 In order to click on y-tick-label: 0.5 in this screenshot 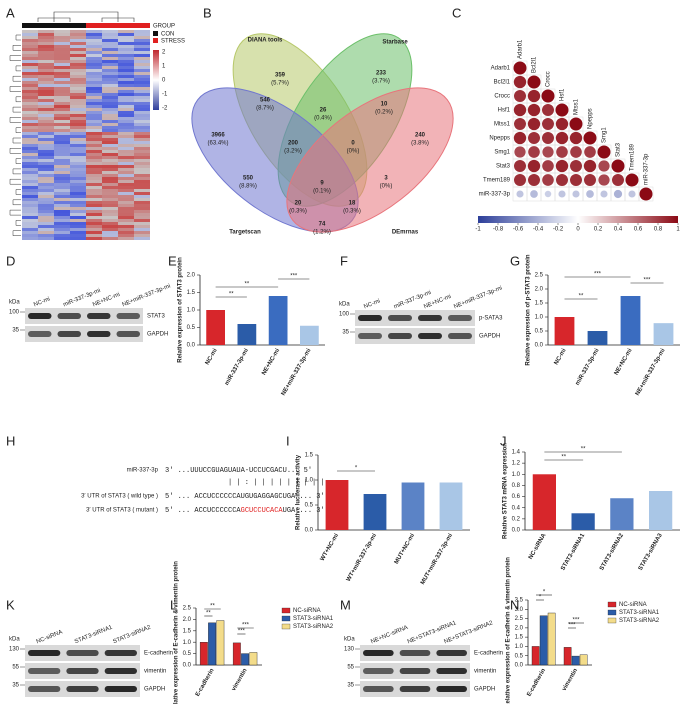, I will do `click(191, 328)`.